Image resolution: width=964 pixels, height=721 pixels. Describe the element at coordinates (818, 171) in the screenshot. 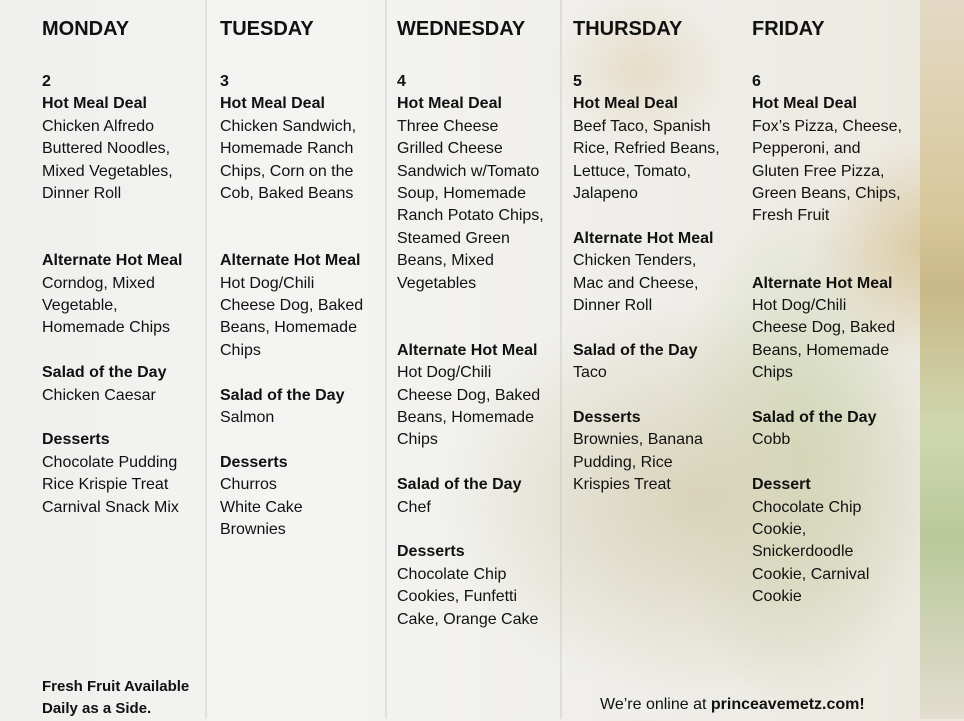

I see `menu-item-line: Gluten Free Pizza,` at that location.